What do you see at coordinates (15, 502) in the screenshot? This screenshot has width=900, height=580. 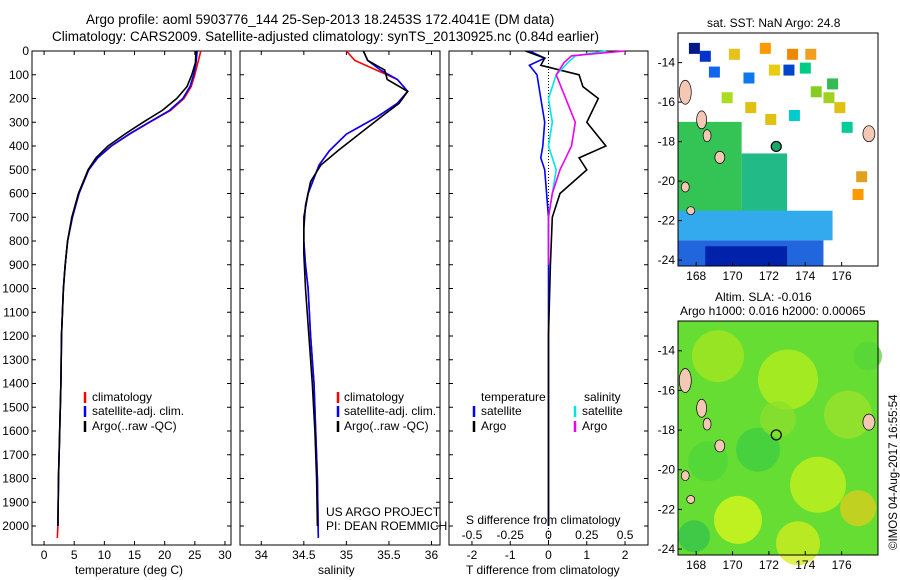 I see `depth-tick-label: 1900` at bounding box center [15, 502].